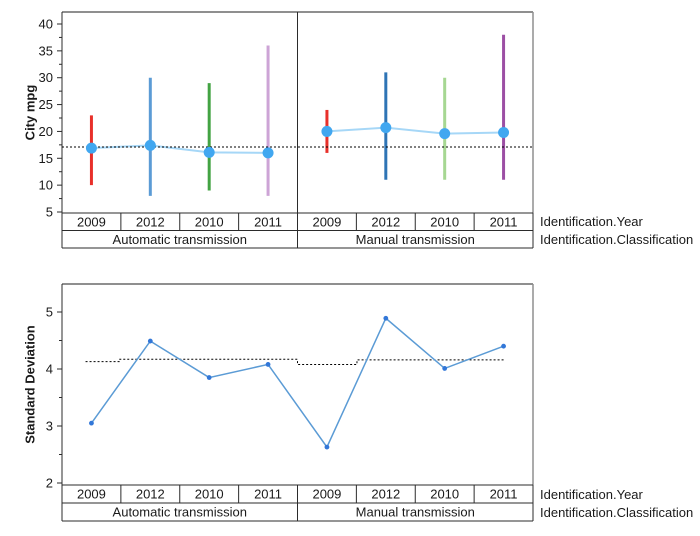  What do you see at coordinates (46, 185) in the screenshot?
I see `y-tick-label: 10` at bounding box center [46, 185].